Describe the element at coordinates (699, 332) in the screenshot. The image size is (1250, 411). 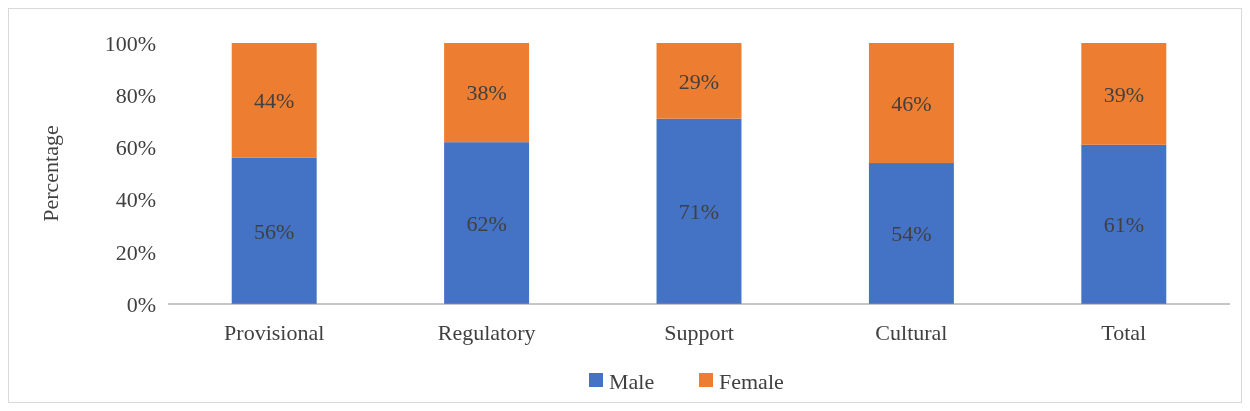
I see `x-tick-label: Support` at that location.